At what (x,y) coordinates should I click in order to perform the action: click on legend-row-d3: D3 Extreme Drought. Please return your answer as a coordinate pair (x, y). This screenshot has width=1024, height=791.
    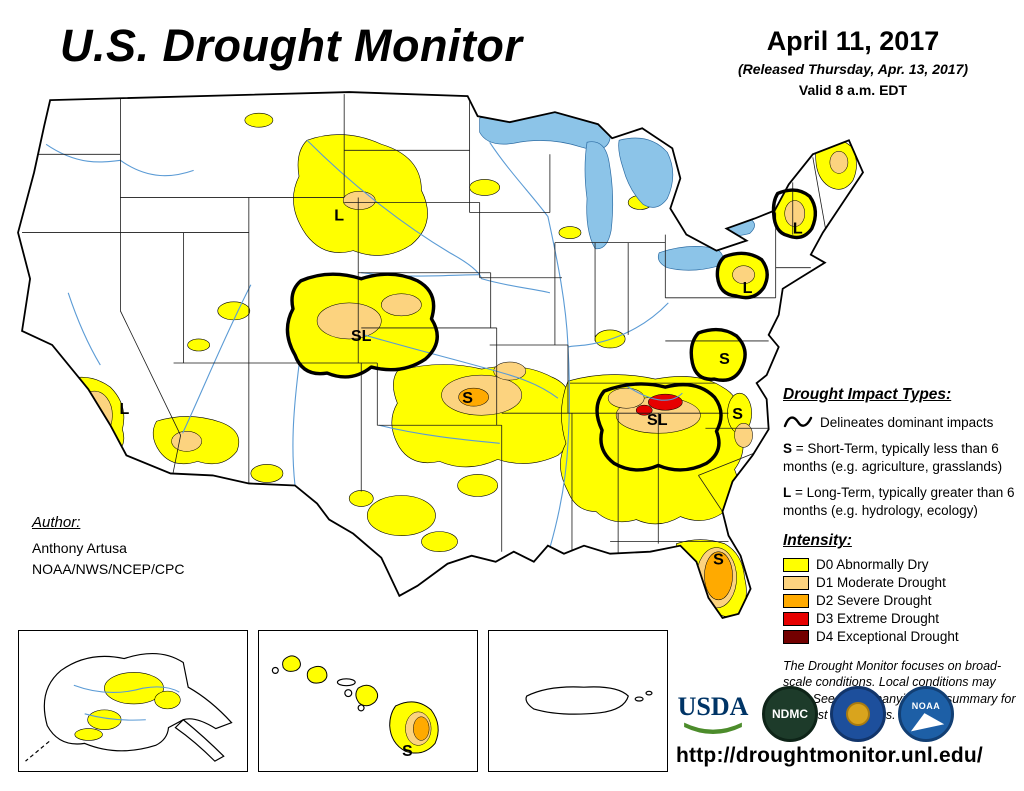
    Looking at the image, I should click on (900, 618).